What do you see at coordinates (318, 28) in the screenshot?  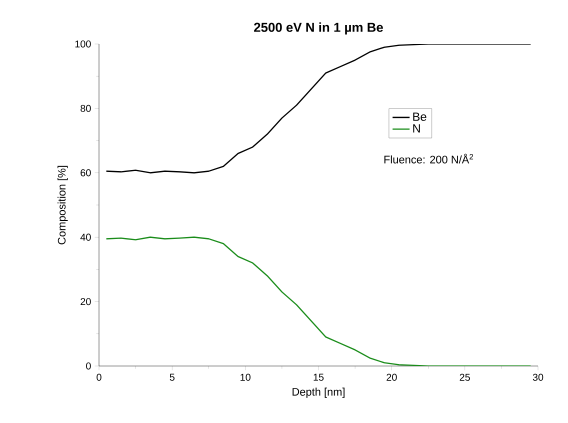 I see `chart-title: 2500 eV N in 1 µm Be` at bounding box center [318, 28].